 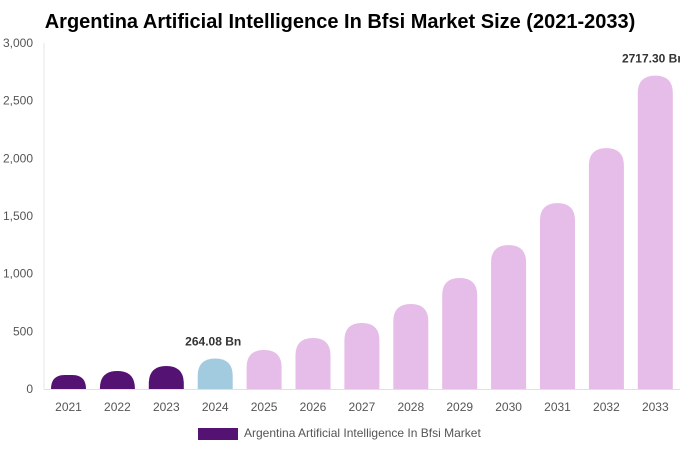 I want to click on y-tick-label: 1,000, so click(x=18, y=274).